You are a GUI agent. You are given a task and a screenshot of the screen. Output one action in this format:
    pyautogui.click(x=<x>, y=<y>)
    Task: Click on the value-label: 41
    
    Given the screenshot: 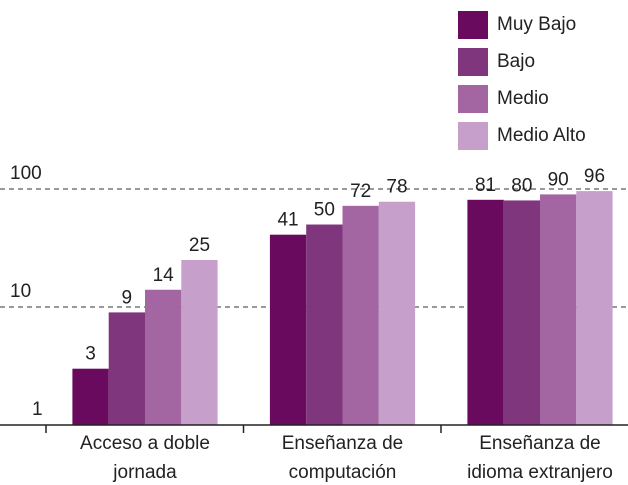 What is the action you would take?
    pyautogui.click(x=287, y=220)
    